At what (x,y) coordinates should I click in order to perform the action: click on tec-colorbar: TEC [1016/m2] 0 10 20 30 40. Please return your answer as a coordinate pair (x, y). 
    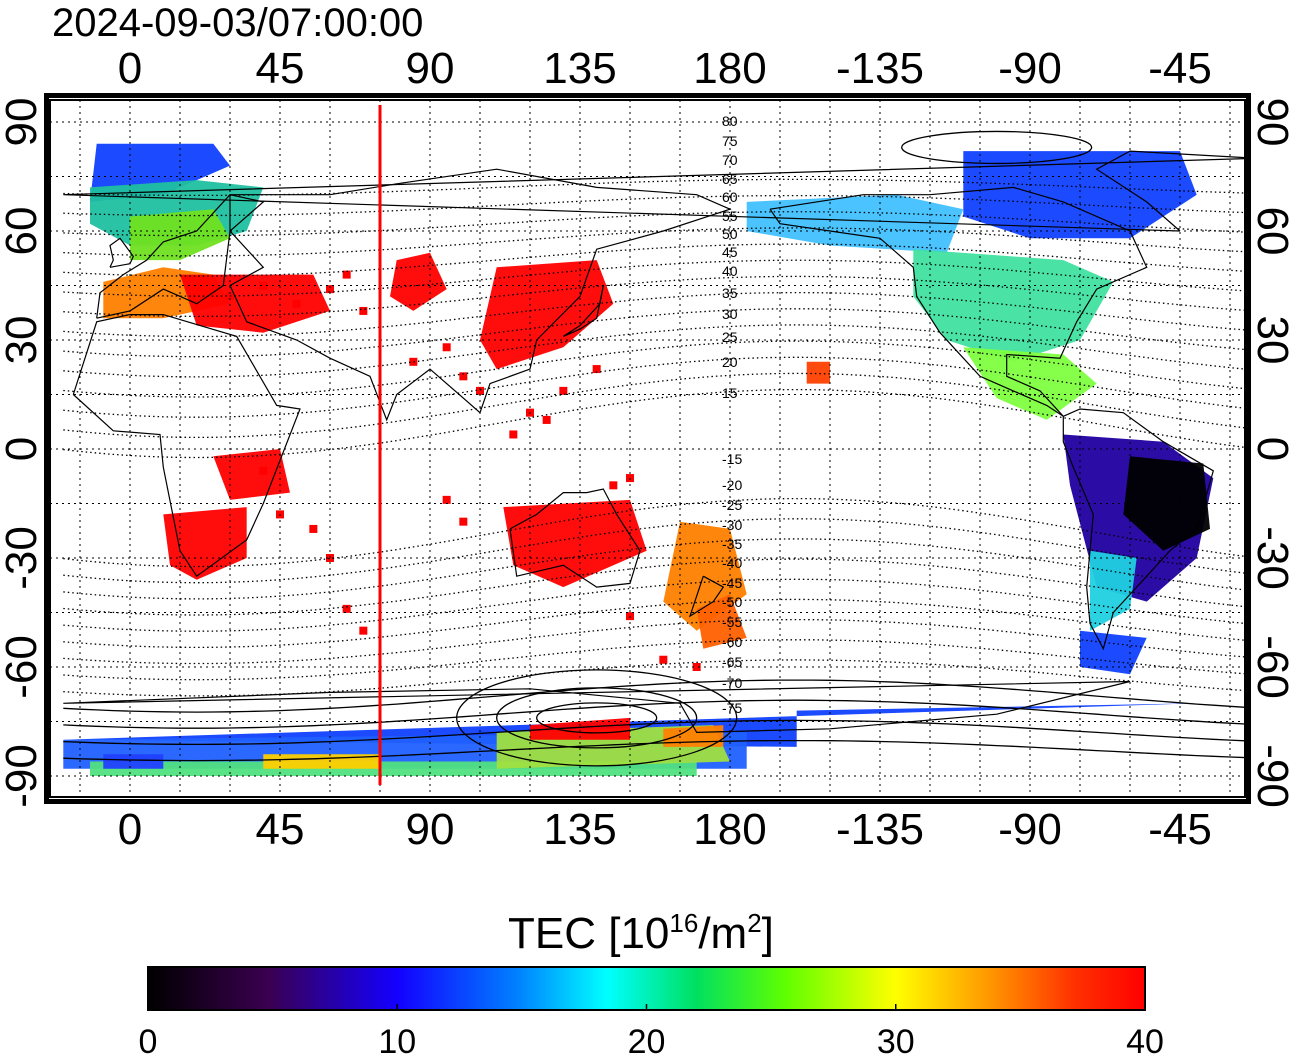
    Looking at the image, I should click on (651, 982).